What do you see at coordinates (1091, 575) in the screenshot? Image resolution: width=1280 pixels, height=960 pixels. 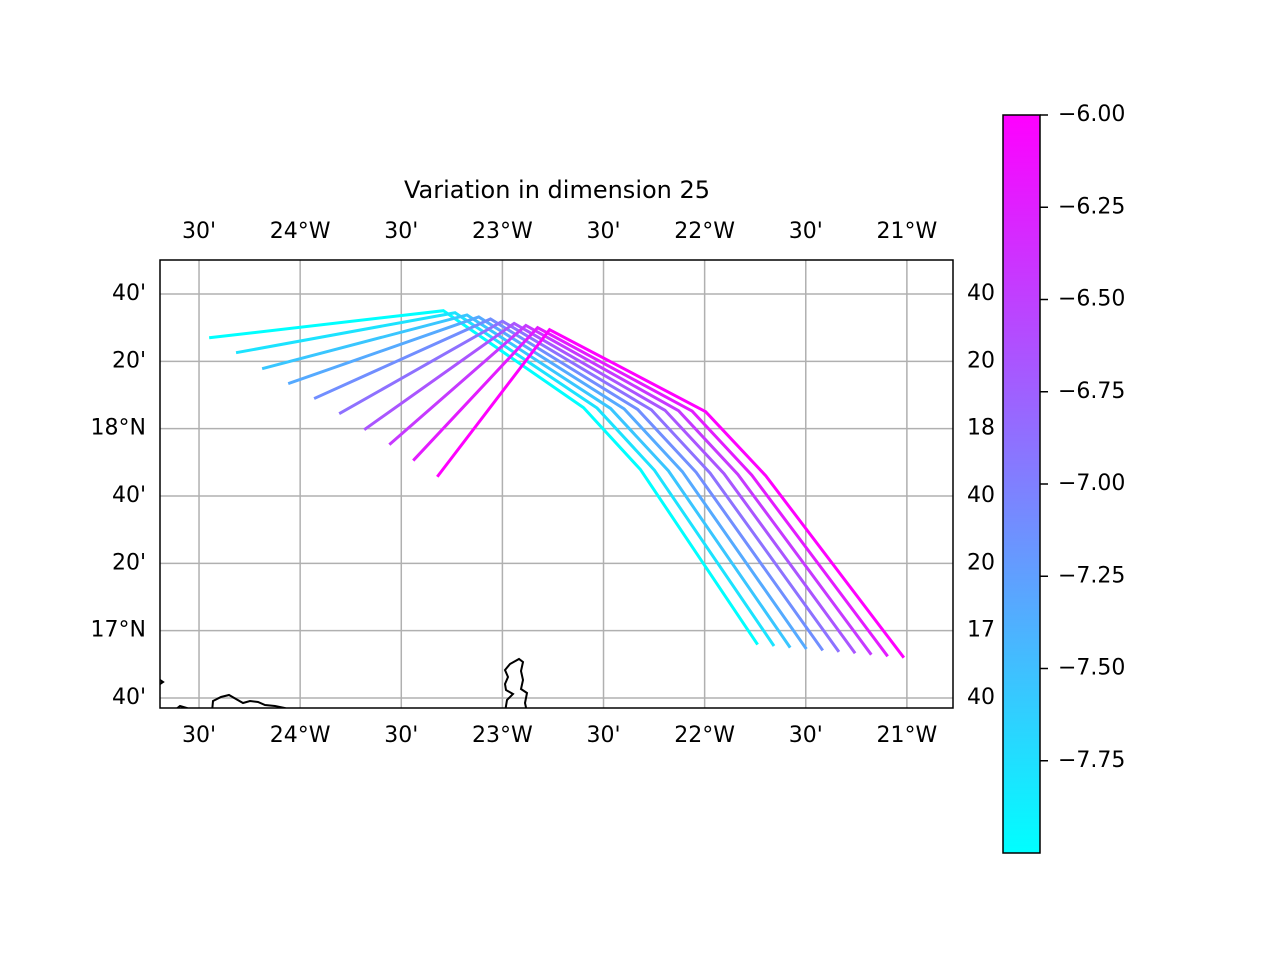 I see `colorbar-tick-label: −7.25` at bounding box center [1091, 575].